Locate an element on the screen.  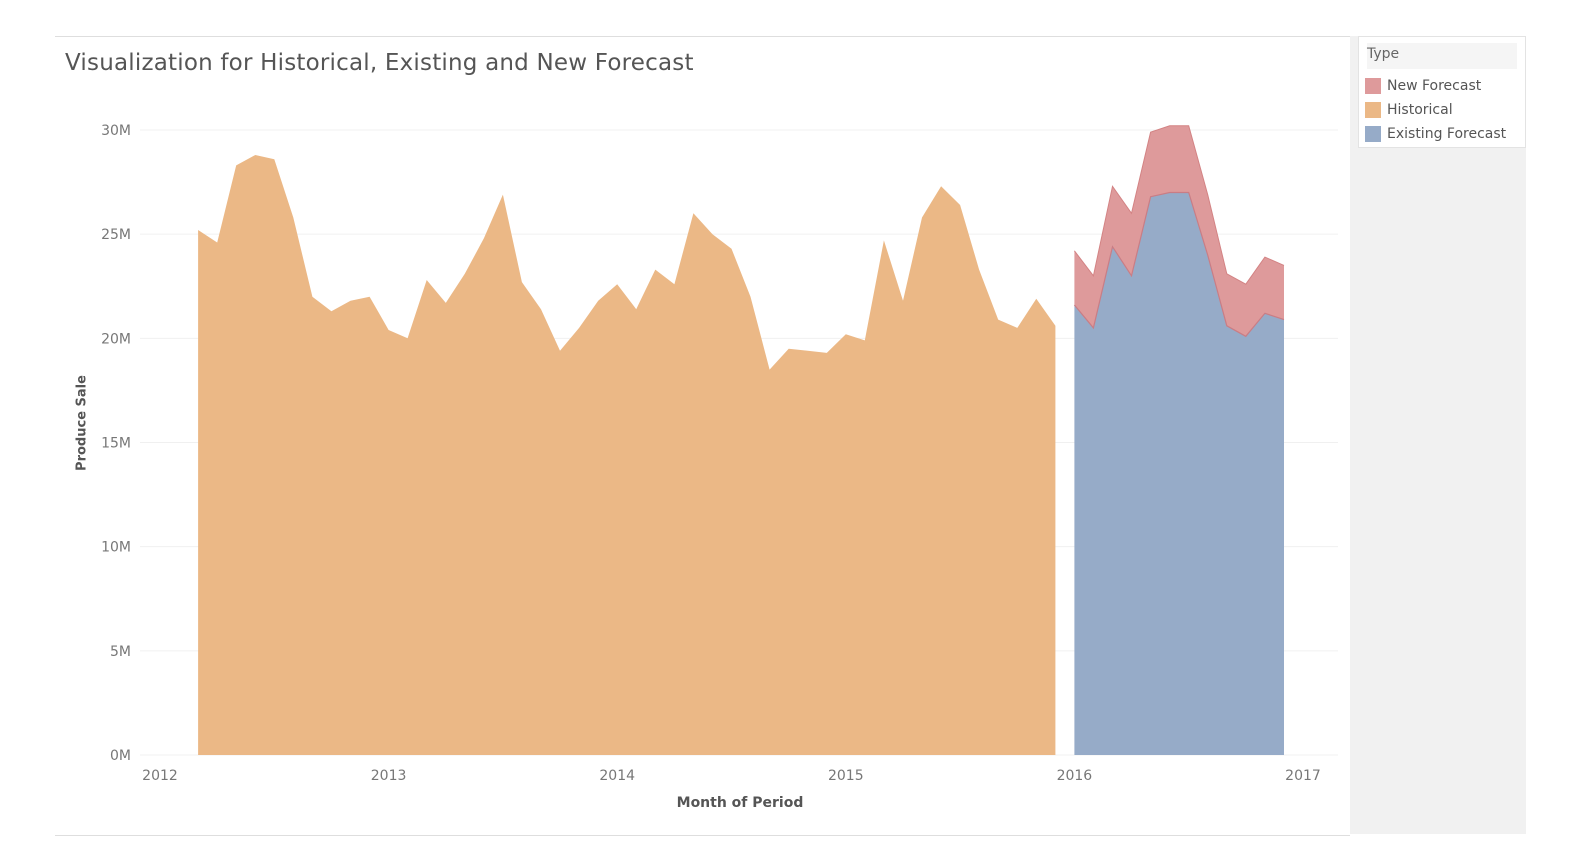
legend-label: New Forecast is located at coordinates (1434, 86).